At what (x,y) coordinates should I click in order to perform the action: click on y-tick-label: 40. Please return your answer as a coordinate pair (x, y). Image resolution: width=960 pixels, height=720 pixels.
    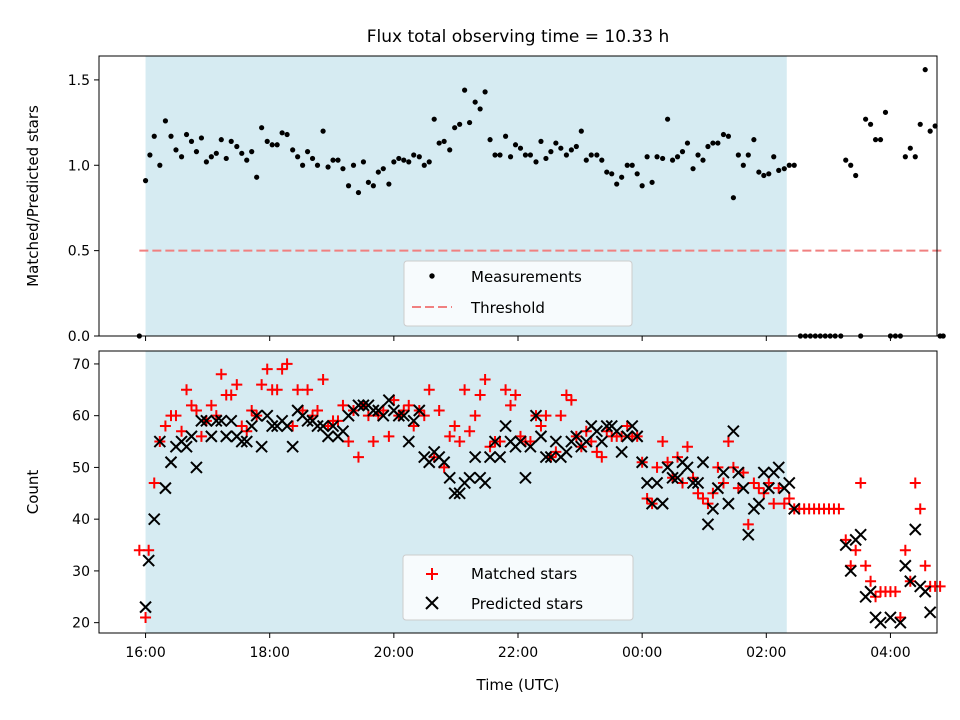
    Looking at the image, I should click on (81, 520).